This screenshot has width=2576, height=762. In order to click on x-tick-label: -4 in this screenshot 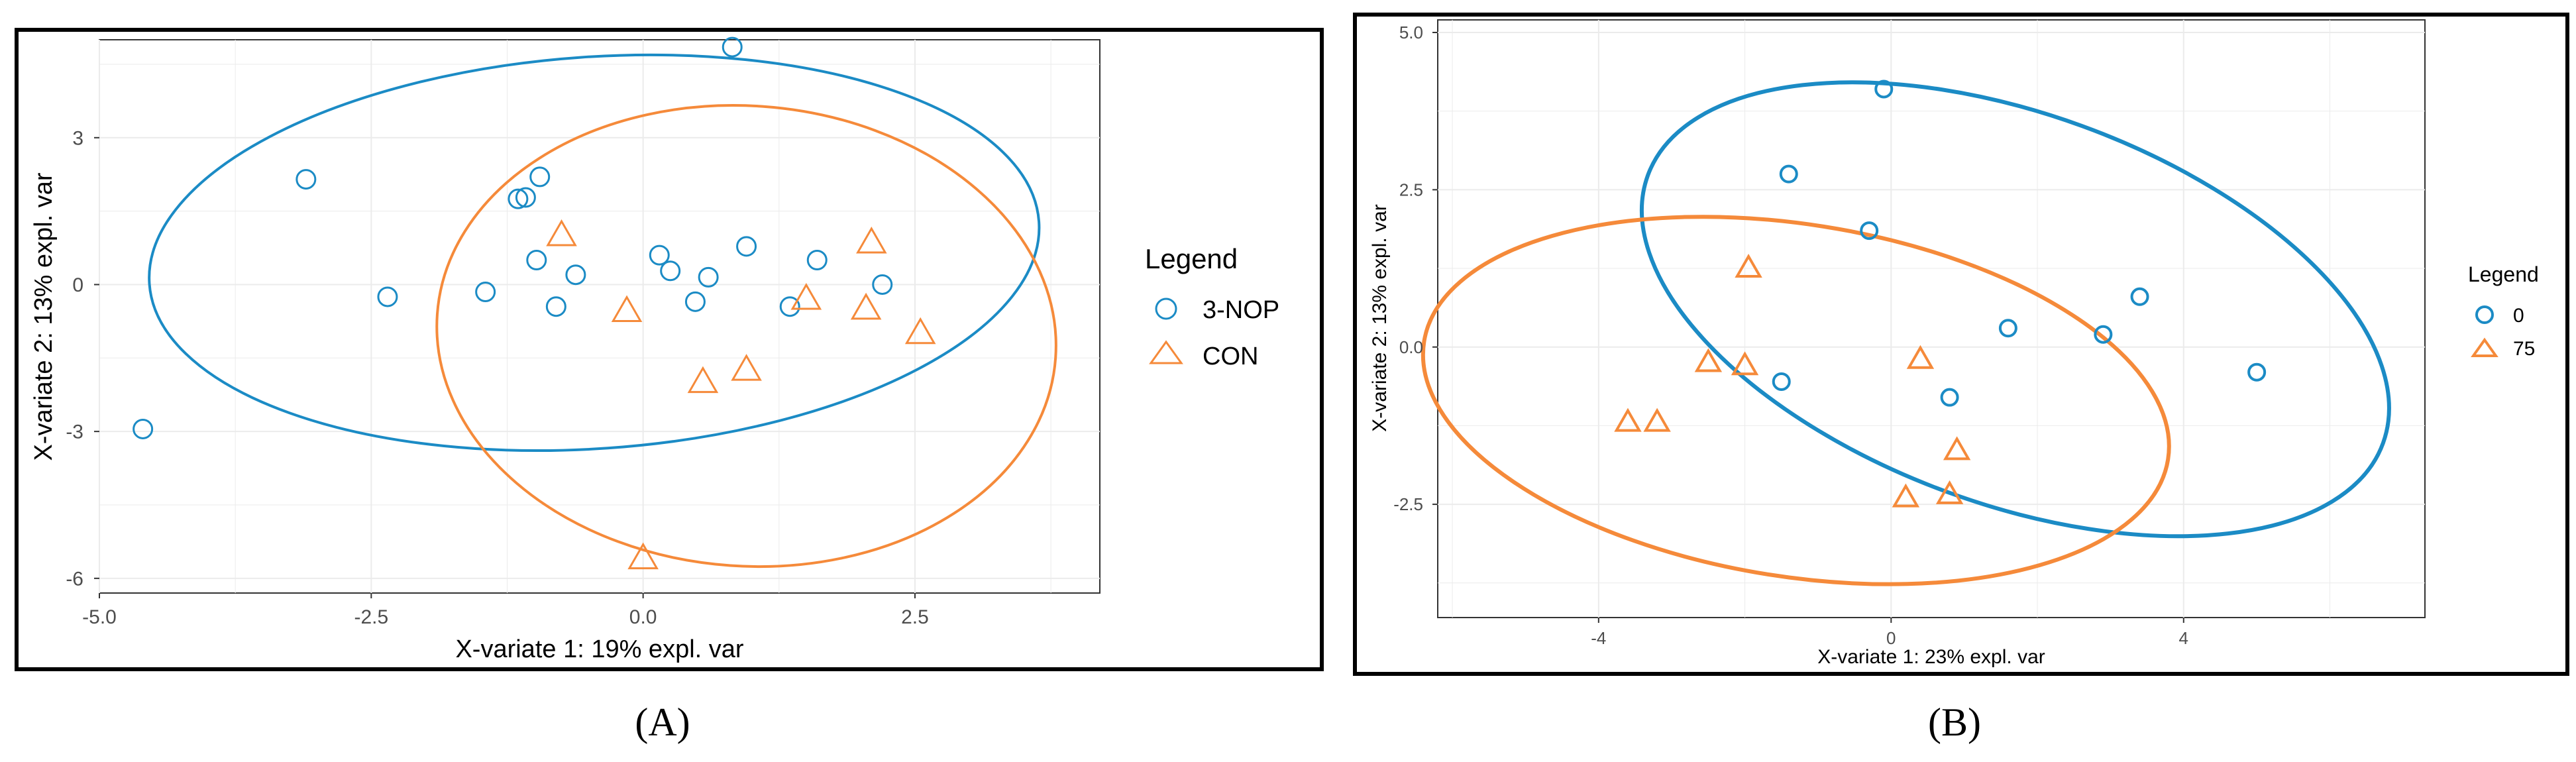, I will do `click(1598, 638)`.